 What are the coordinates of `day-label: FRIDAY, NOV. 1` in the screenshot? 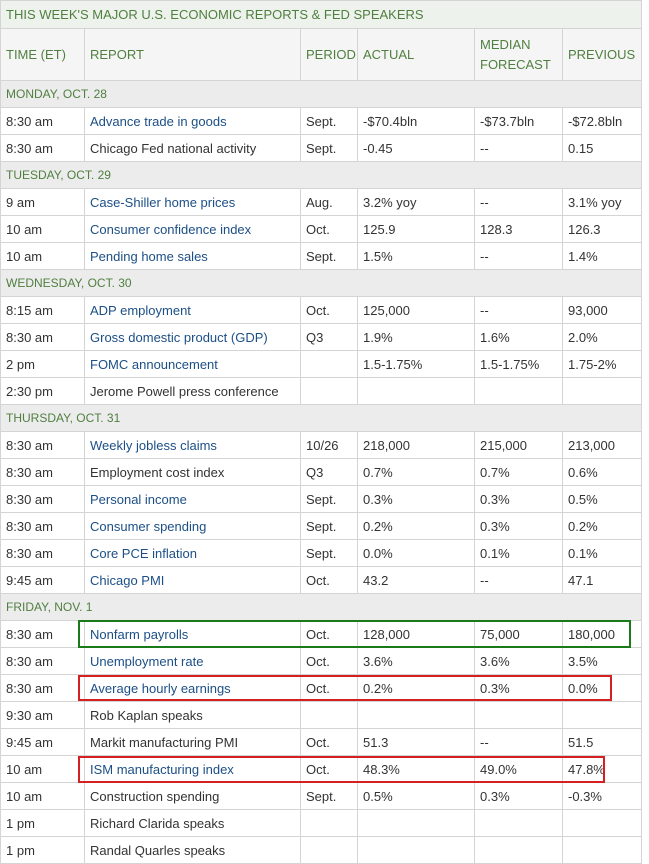 It's located at (321, 607).